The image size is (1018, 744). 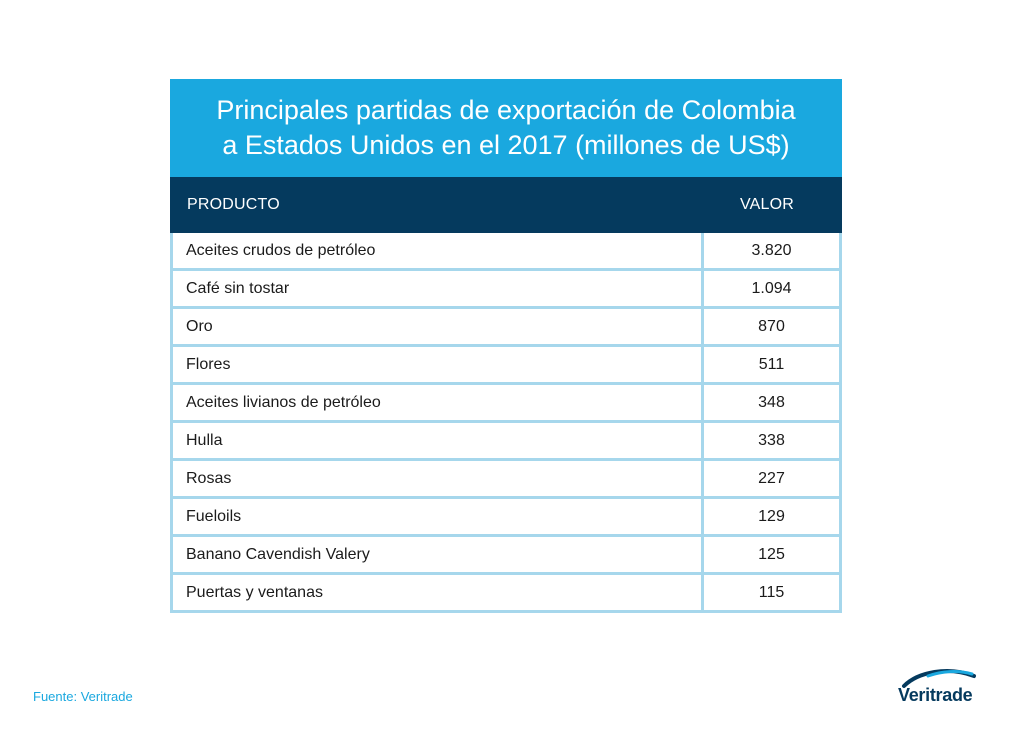 What do you see at coordinates (506, 518) in the screenshot?
I see `table-row: Fueloils 129` at bounding box center [506, 518].